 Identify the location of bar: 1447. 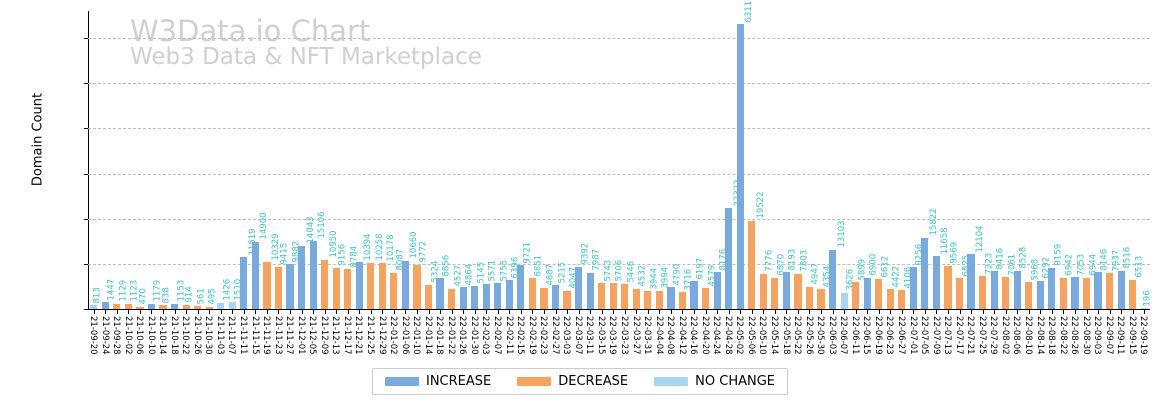
(109, 294).